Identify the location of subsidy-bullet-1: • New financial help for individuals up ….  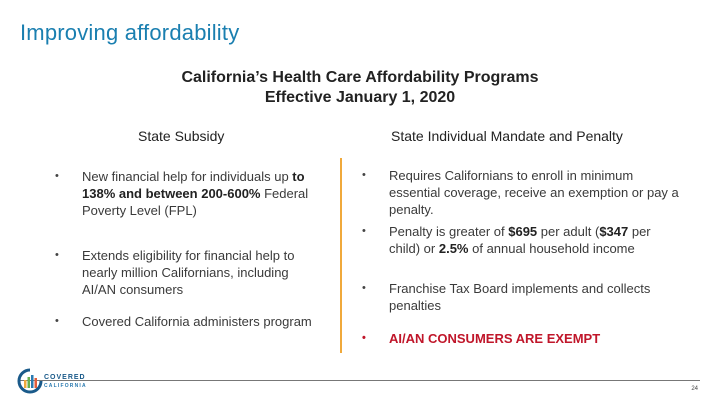
(188, 193).